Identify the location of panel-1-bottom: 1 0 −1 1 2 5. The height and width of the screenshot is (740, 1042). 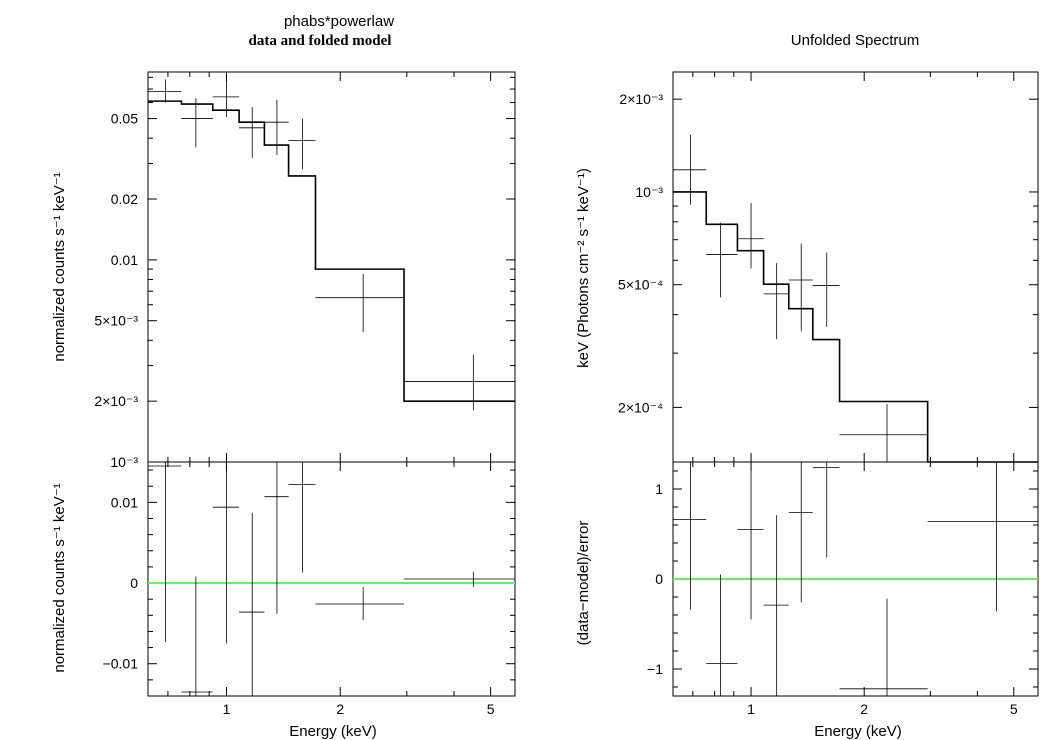
(843, 589).